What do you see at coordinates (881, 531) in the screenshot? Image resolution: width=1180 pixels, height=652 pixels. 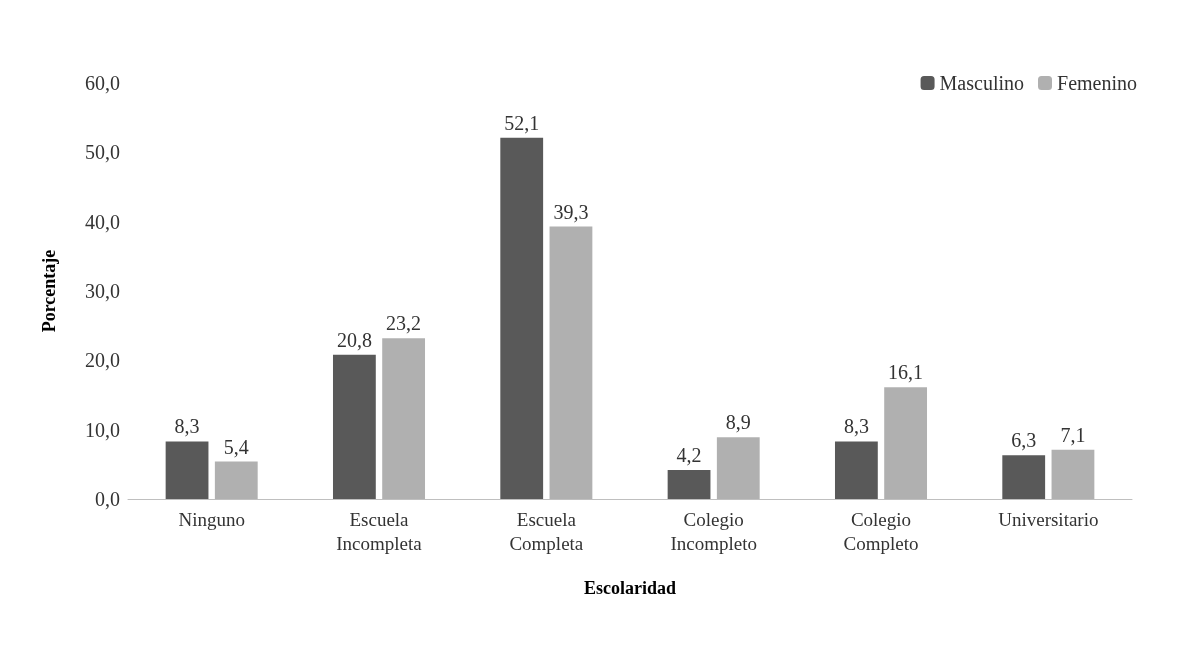 I see `x-tick-label: Colegio Completo` at bounding box center [881, 531].